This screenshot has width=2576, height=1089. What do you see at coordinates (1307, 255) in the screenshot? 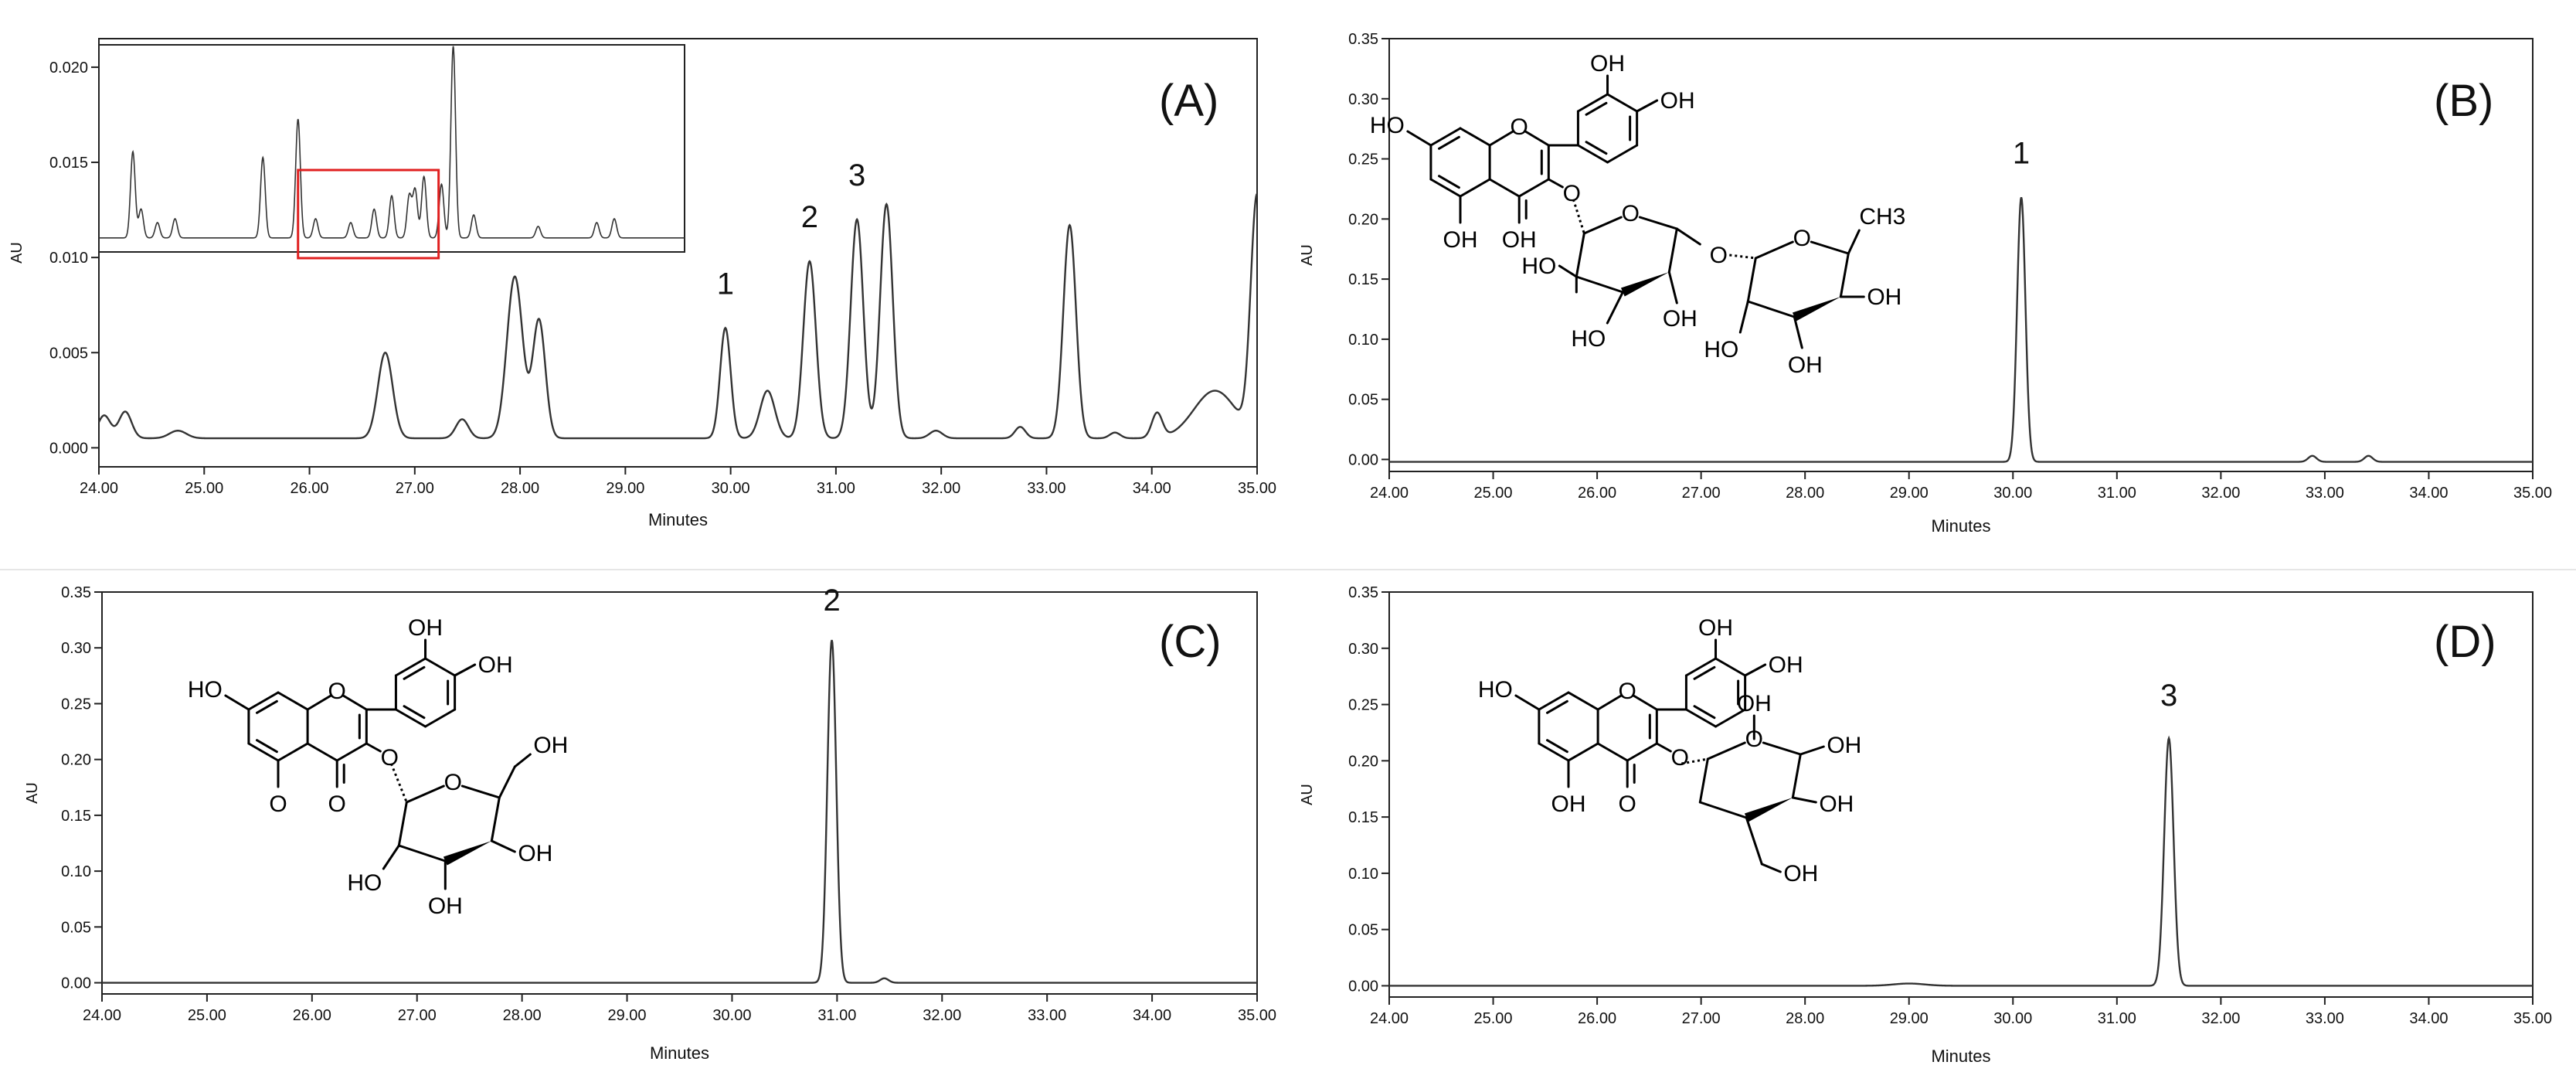
I see `y-axis-label: AU` at bounding box center [1307, 255].